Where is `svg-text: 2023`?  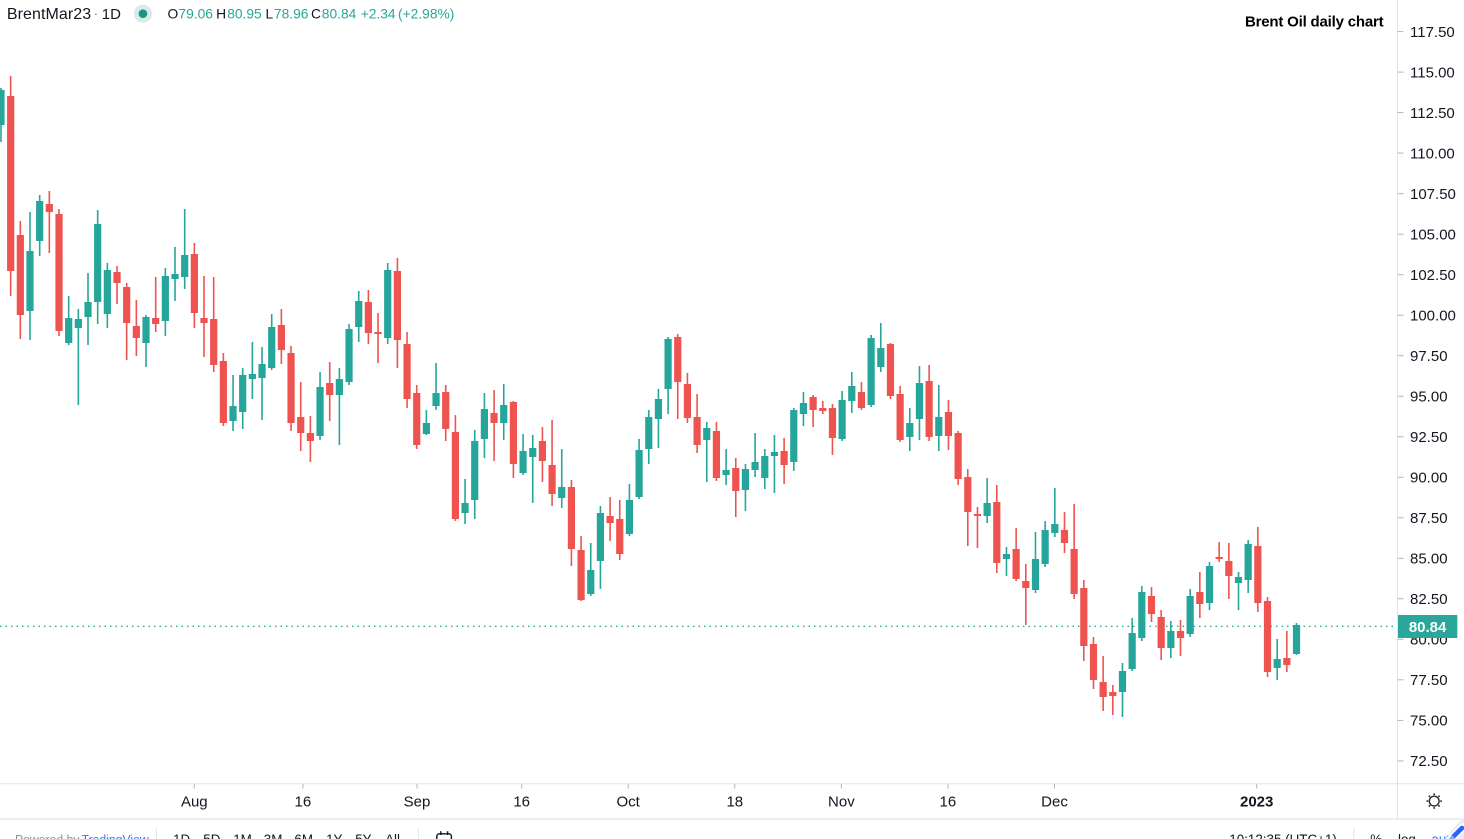 svg-text: 2023 is located at coordinates (1256, 801).